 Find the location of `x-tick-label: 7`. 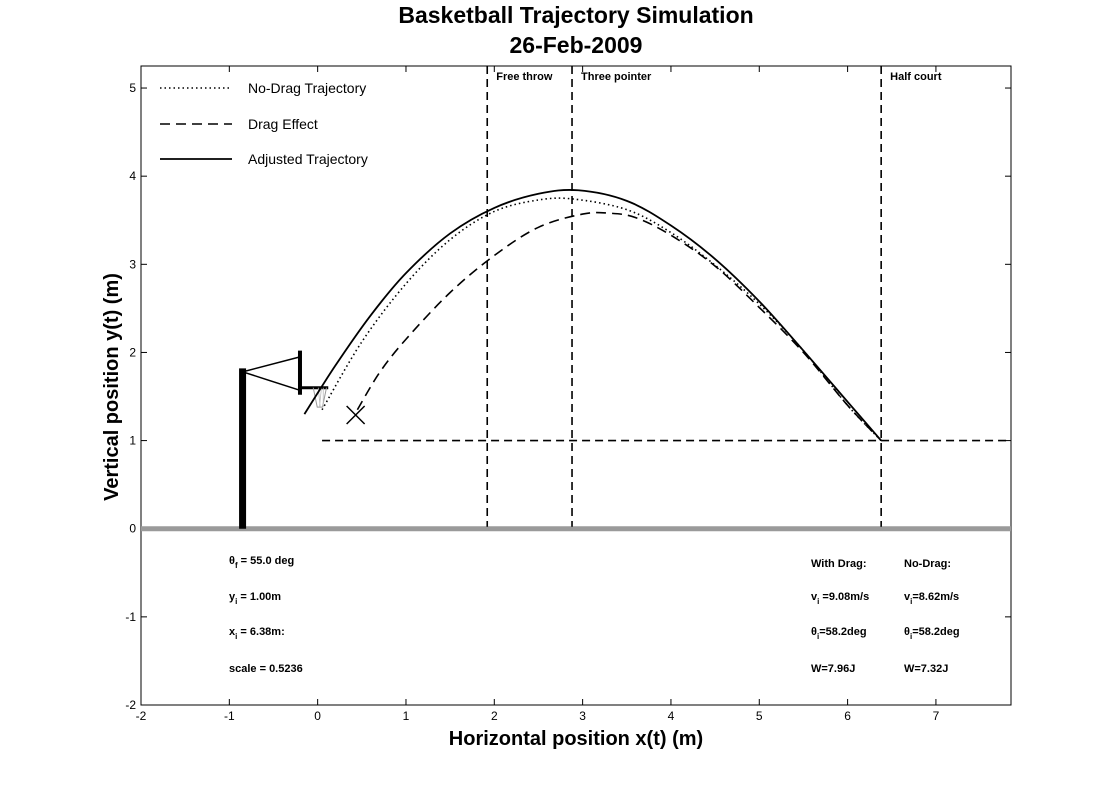

x-tick-label: 7 is located at coordinates (936, 716).